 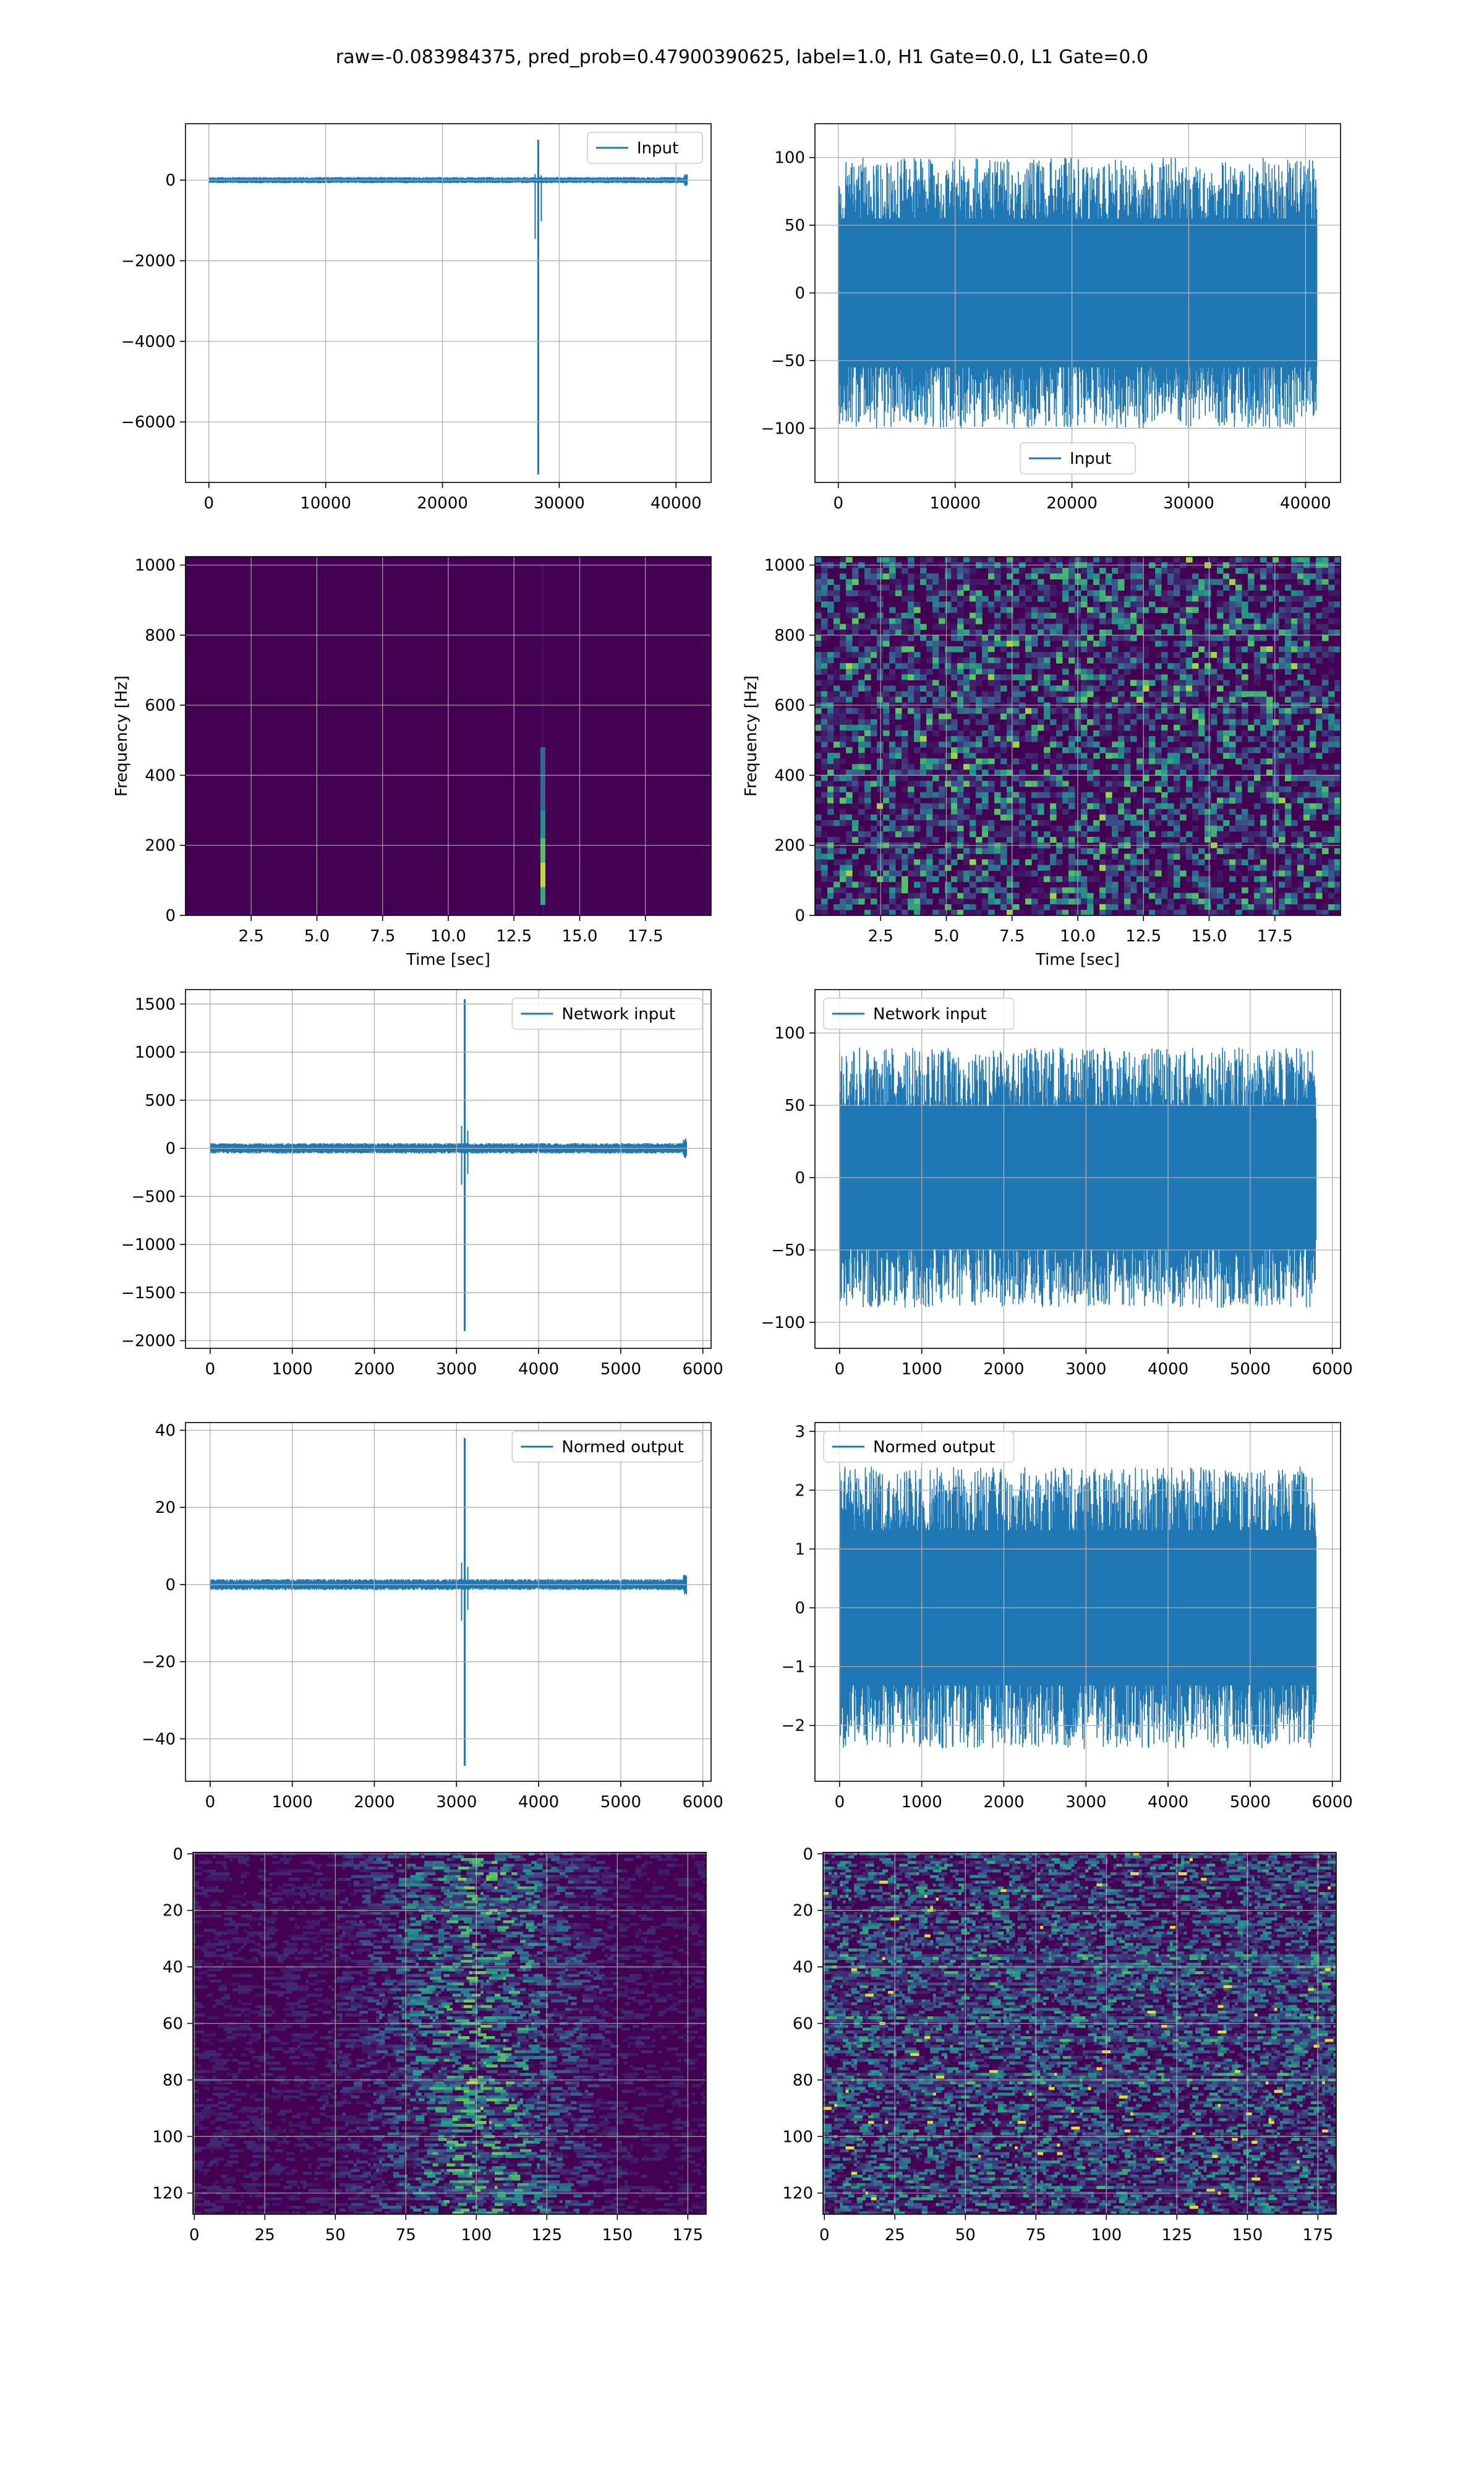 What do you see at coordinates (645, 936) in the screenshot?
I see `x-tick-label: 17.5` at bounding box center [645, 936].